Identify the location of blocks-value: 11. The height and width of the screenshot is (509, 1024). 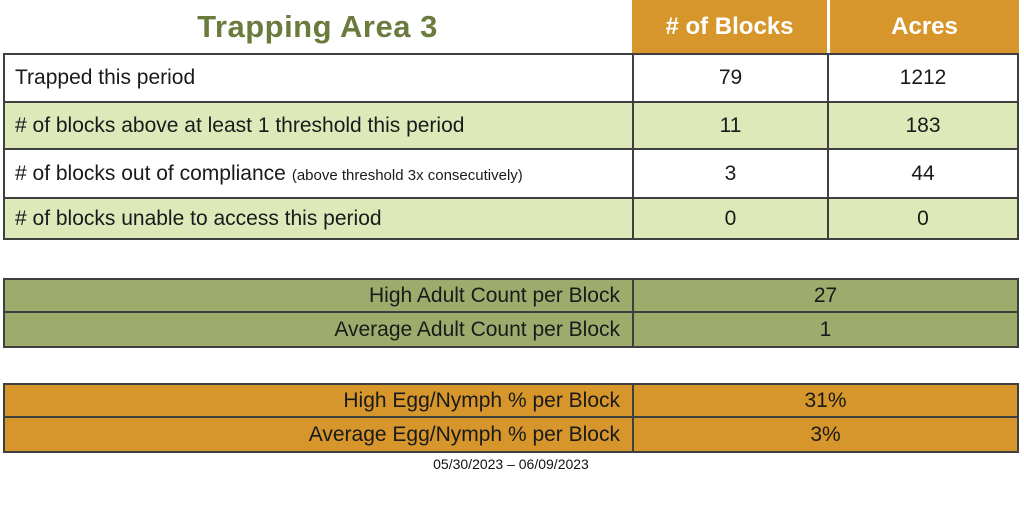
(729, 125).